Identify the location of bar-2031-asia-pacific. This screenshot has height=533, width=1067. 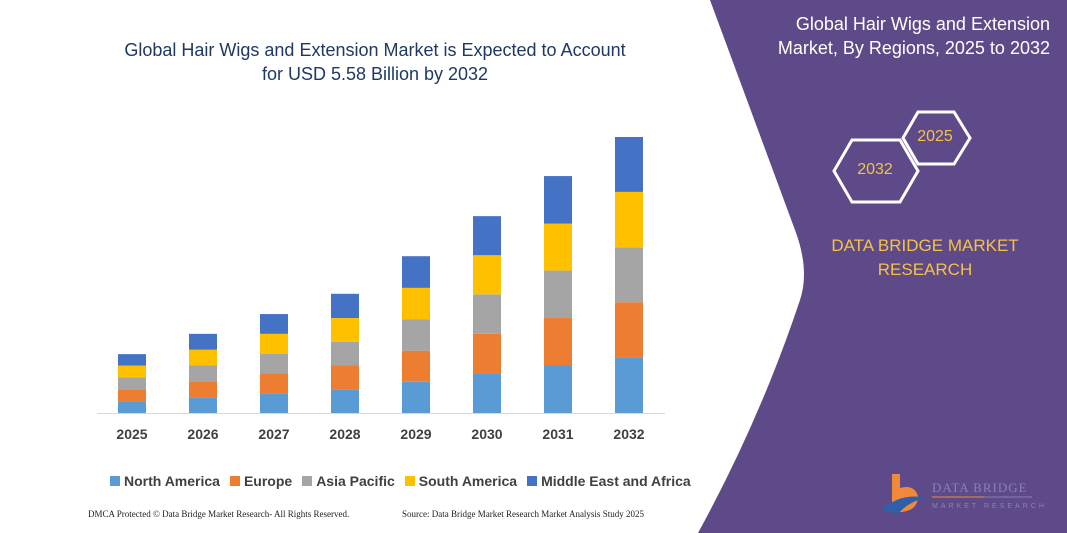
(558, 294).